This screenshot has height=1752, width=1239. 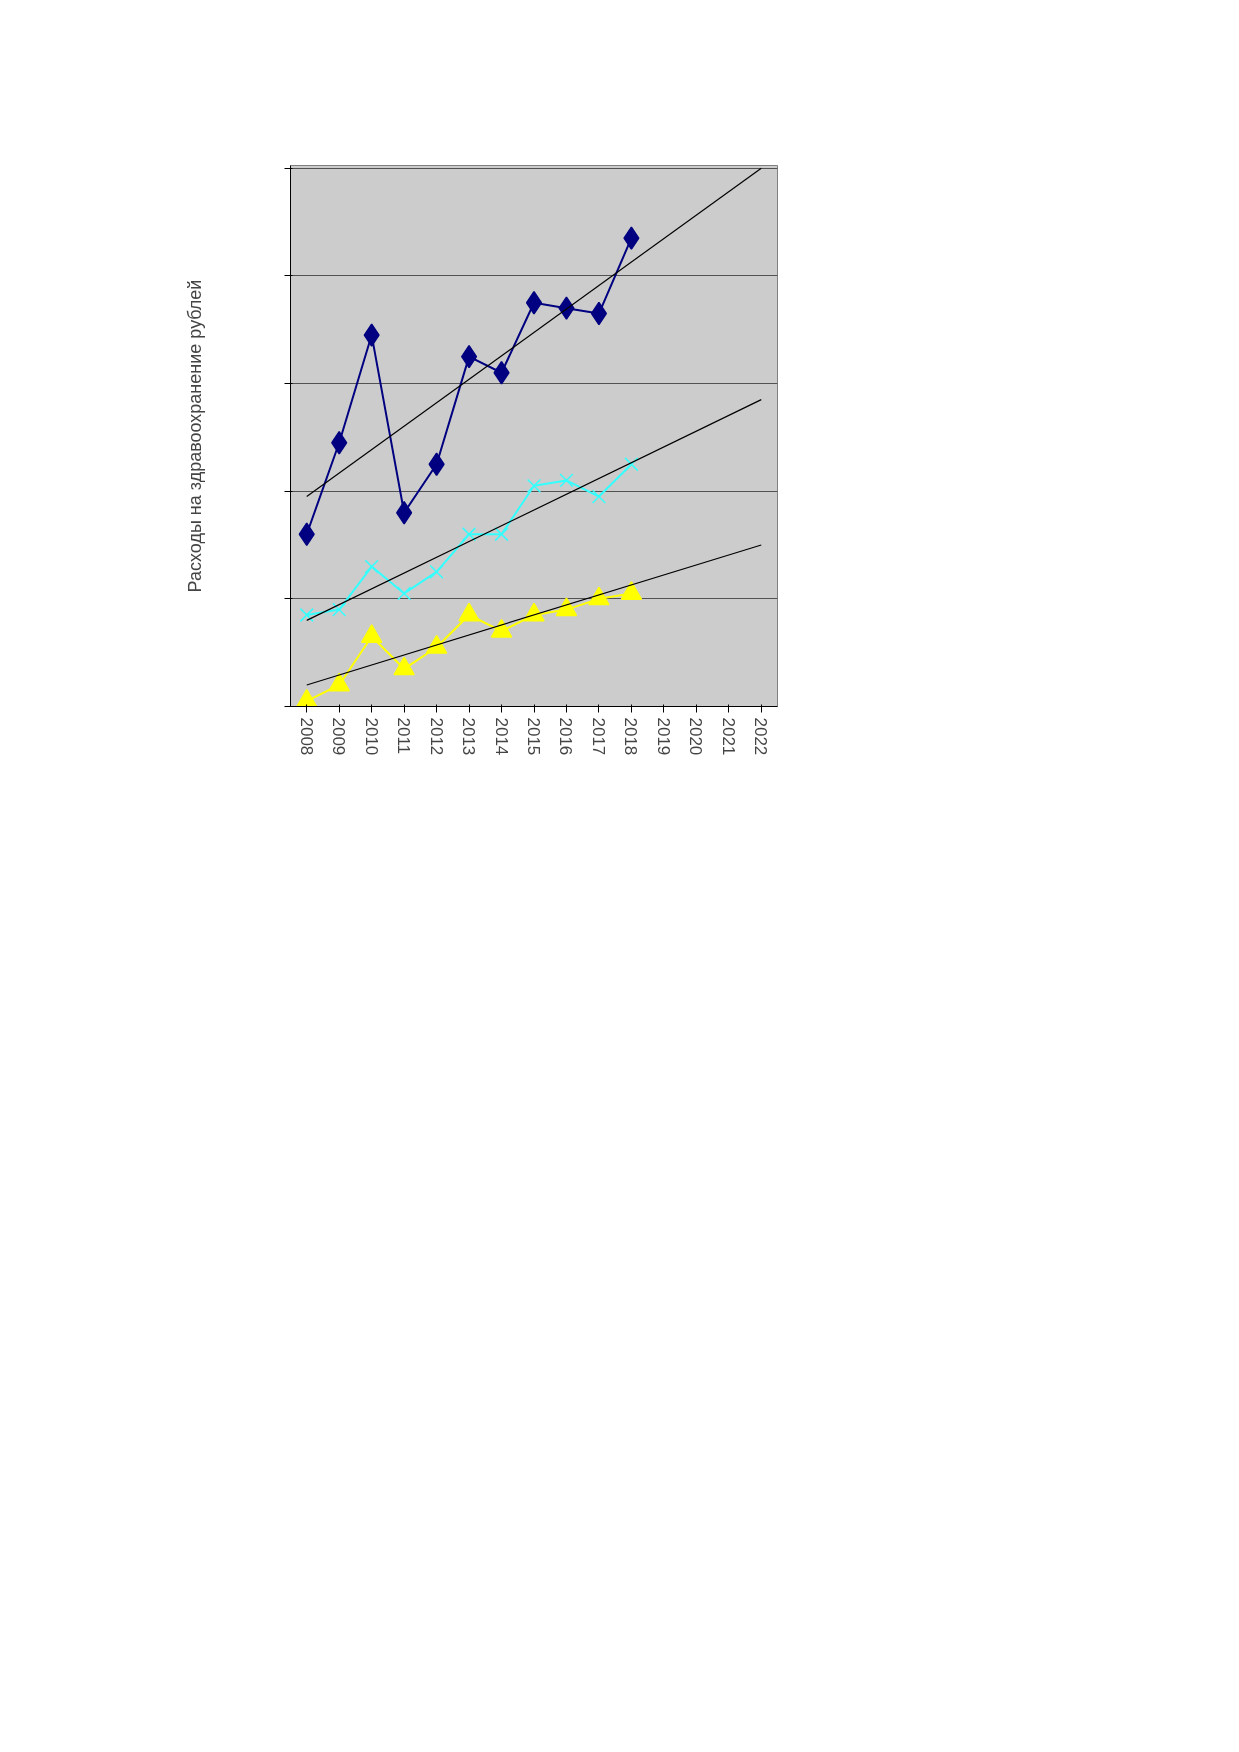 I want to click on x-tick-label: 2015, so click(x=533, y=736).